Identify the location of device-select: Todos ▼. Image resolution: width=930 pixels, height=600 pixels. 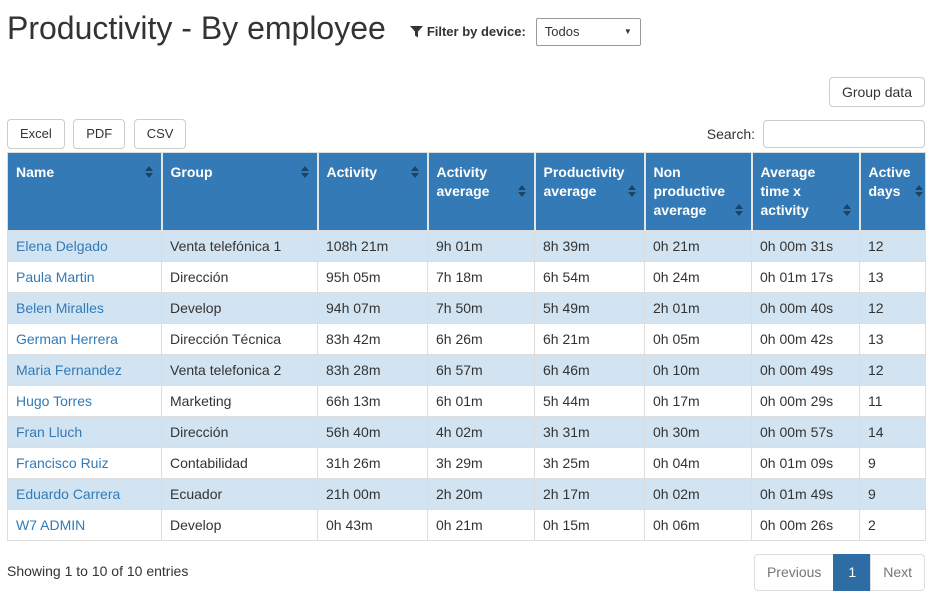
(588, 31).